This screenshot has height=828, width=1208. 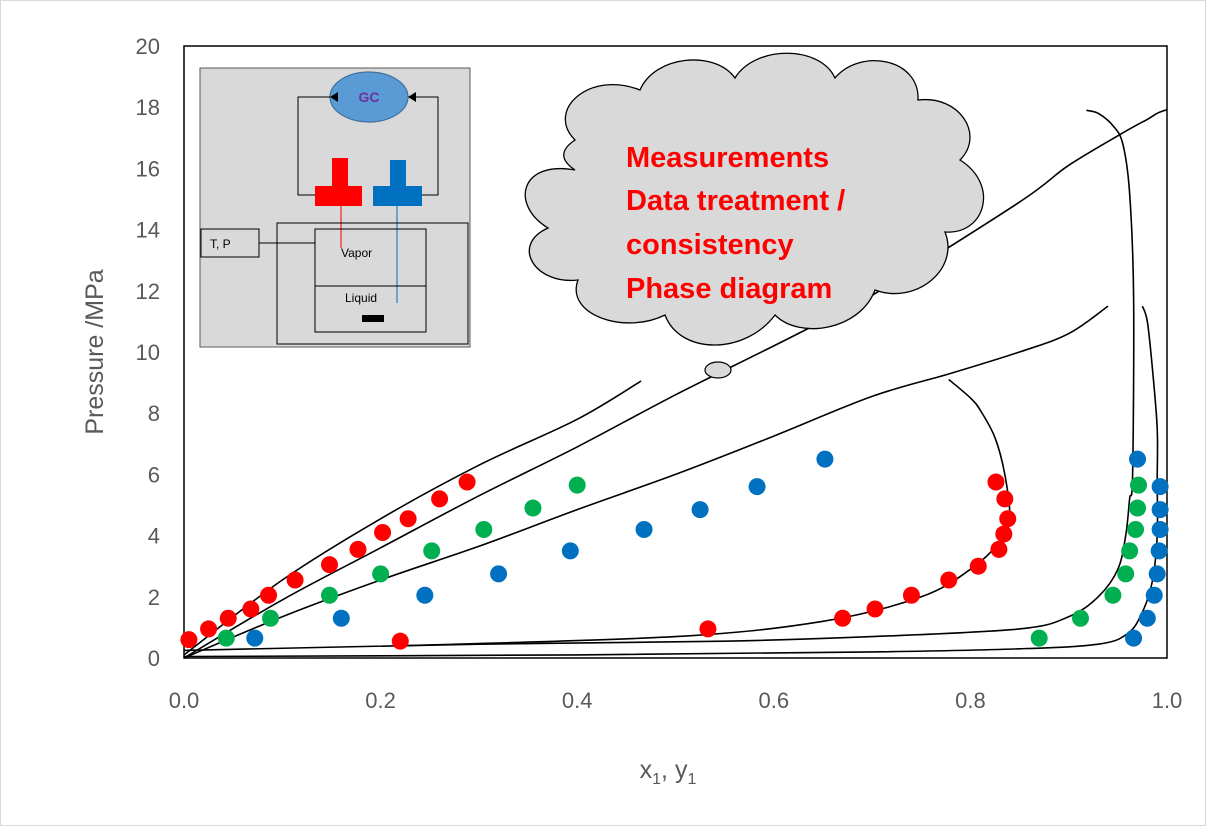 I want to click on y-tick-label: 4, so click(x=154, y=536).